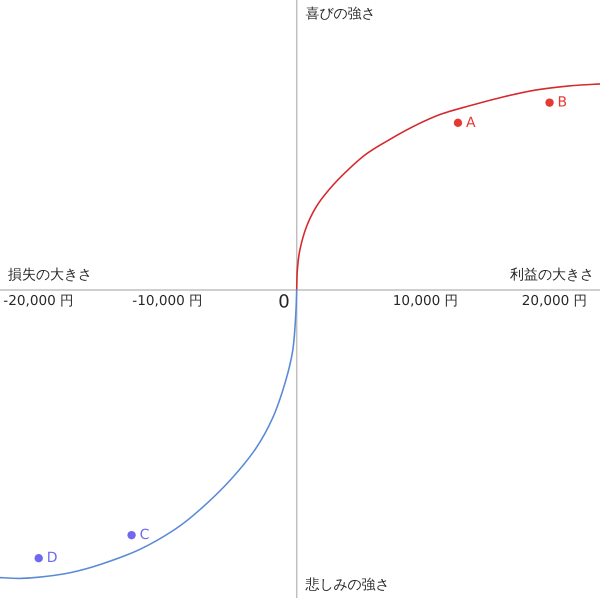 The height and width of the screenshot is (598, 600). I want to click on ylabel: 喜びの強さ, so click(341, 14).